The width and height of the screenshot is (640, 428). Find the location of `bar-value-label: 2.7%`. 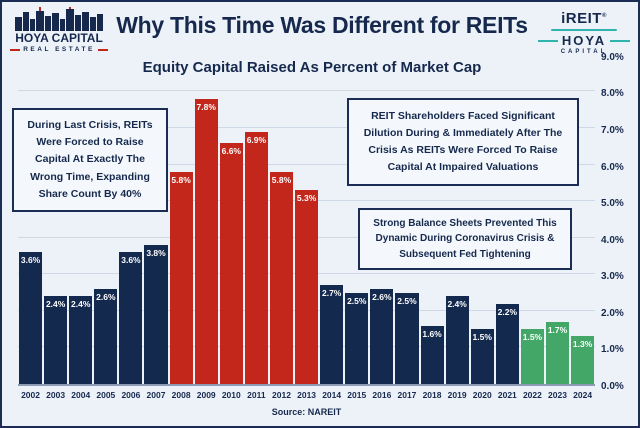

bar-value-label: 2.7% is located at coordinates (331, 293).